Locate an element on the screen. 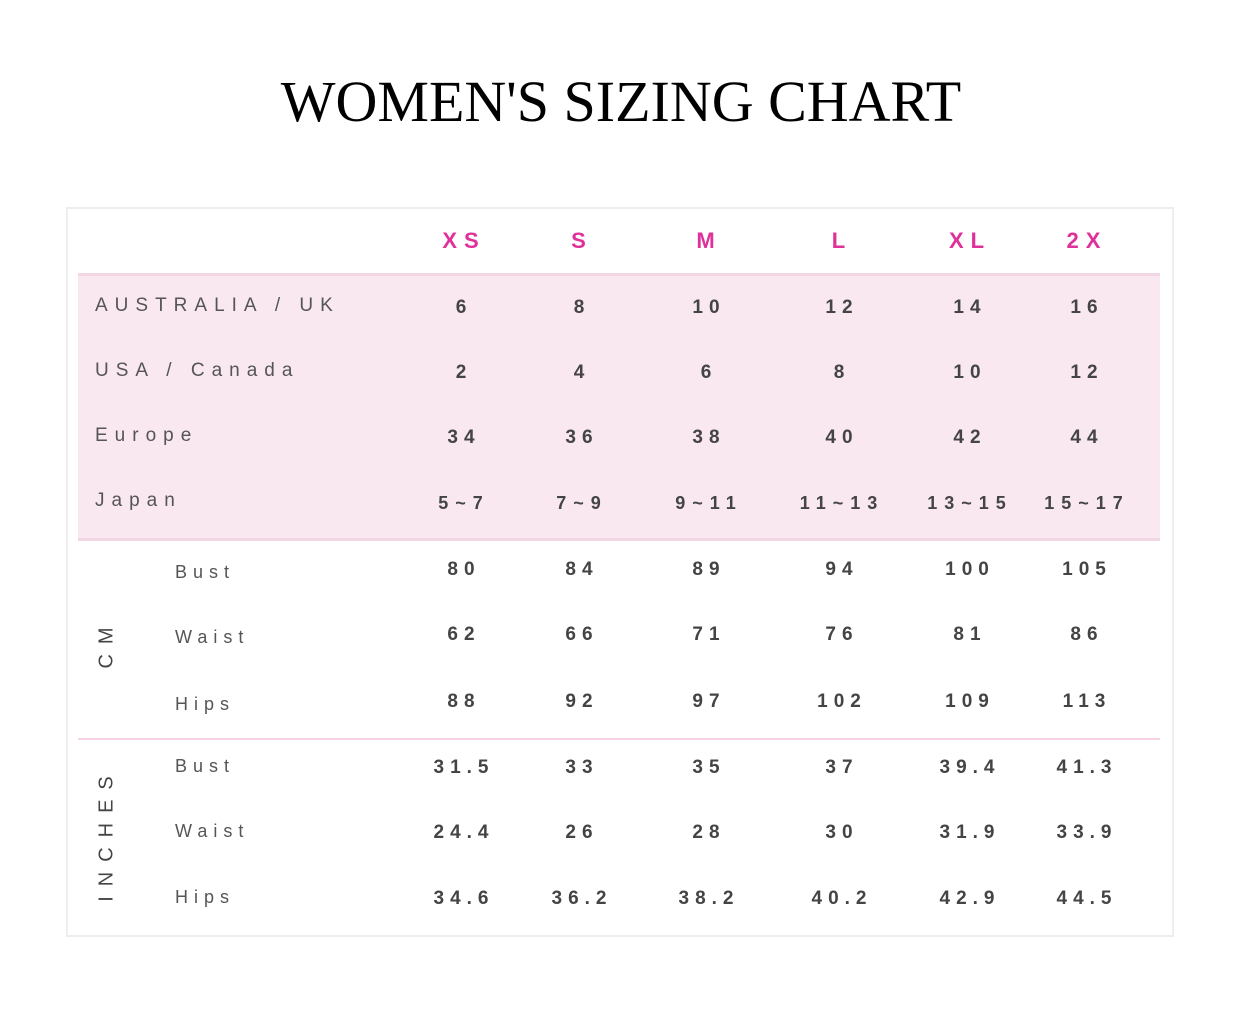 The height and width of the screenshot is (1019, 1242). page-title: WOMEN'S SIZING CHART is located at coordinates (621, 101).